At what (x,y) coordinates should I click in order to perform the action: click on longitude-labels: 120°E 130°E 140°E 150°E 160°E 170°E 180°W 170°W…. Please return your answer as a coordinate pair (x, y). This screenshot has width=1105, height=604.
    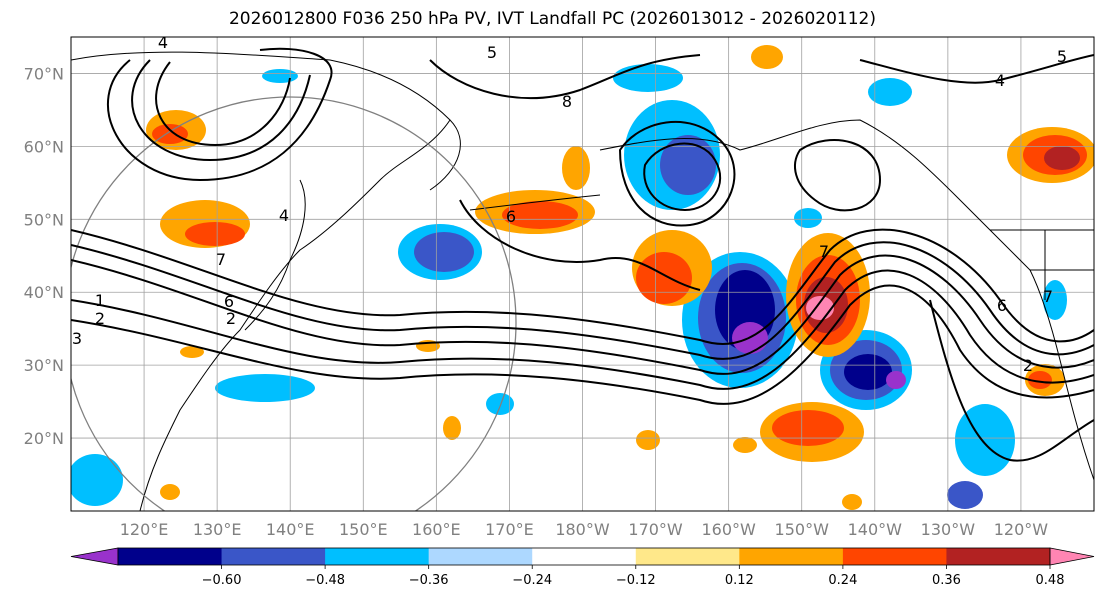
    Looking at the image, I should click on (584, 529).